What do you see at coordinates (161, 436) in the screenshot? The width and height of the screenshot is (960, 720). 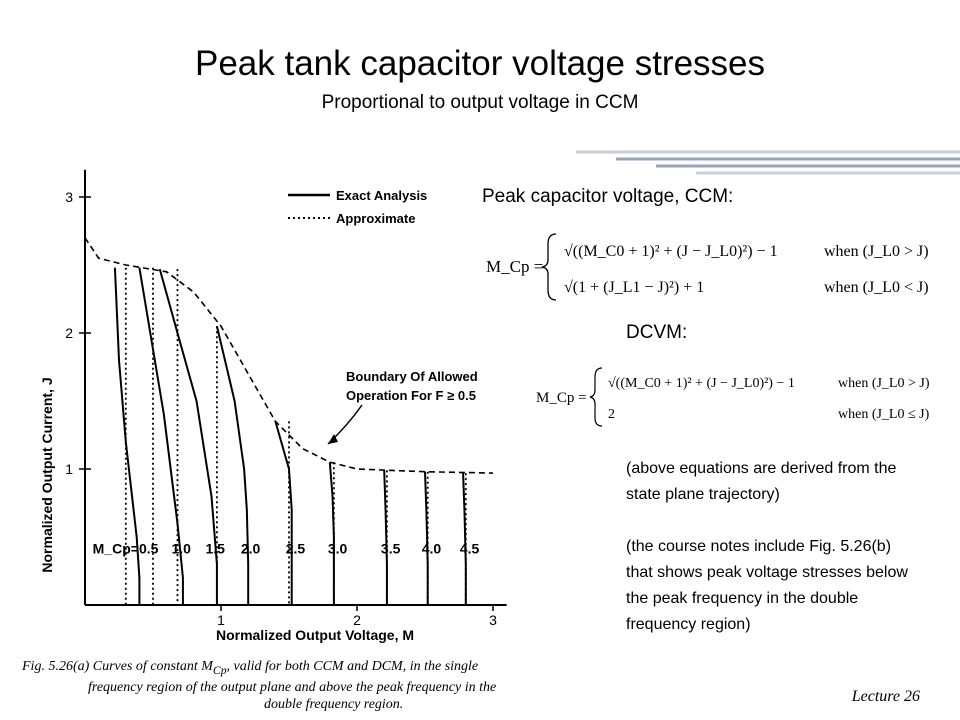 I see `mcp-curve-1.0` at bounding box center [161, 436].